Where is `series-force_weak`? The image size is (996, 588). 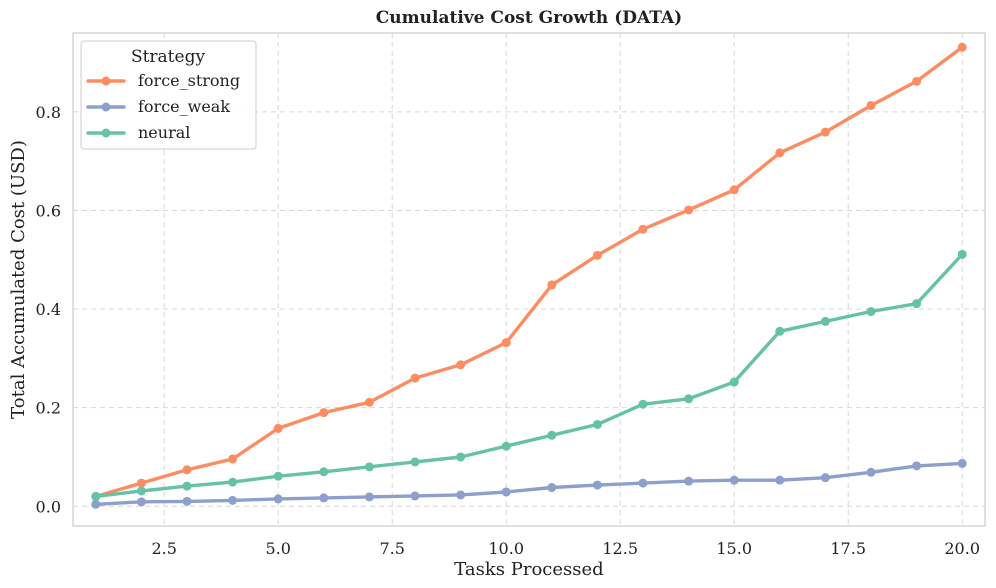 series-force_weak is located at coordinates (529, 483).